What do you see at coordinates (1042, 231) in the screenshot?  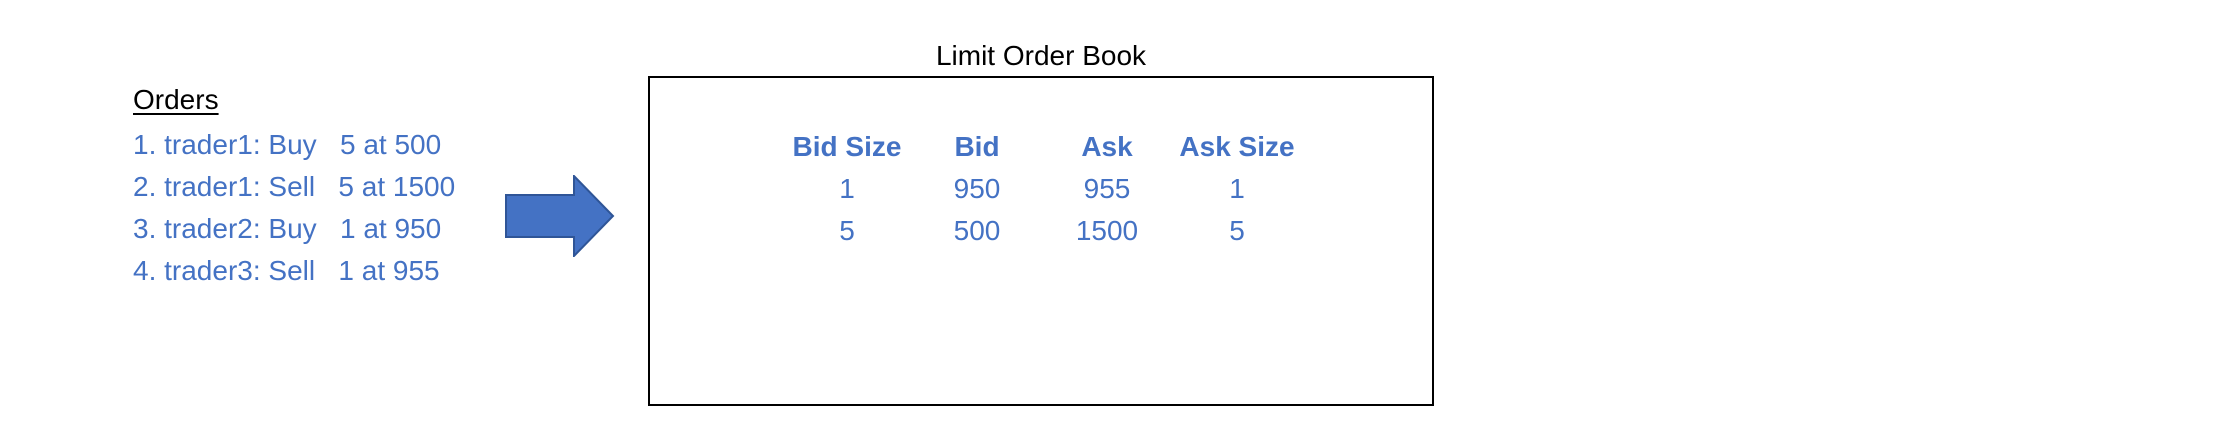 I see `table-row: 5 500 1500 5` at bounding box center [1042, 231].